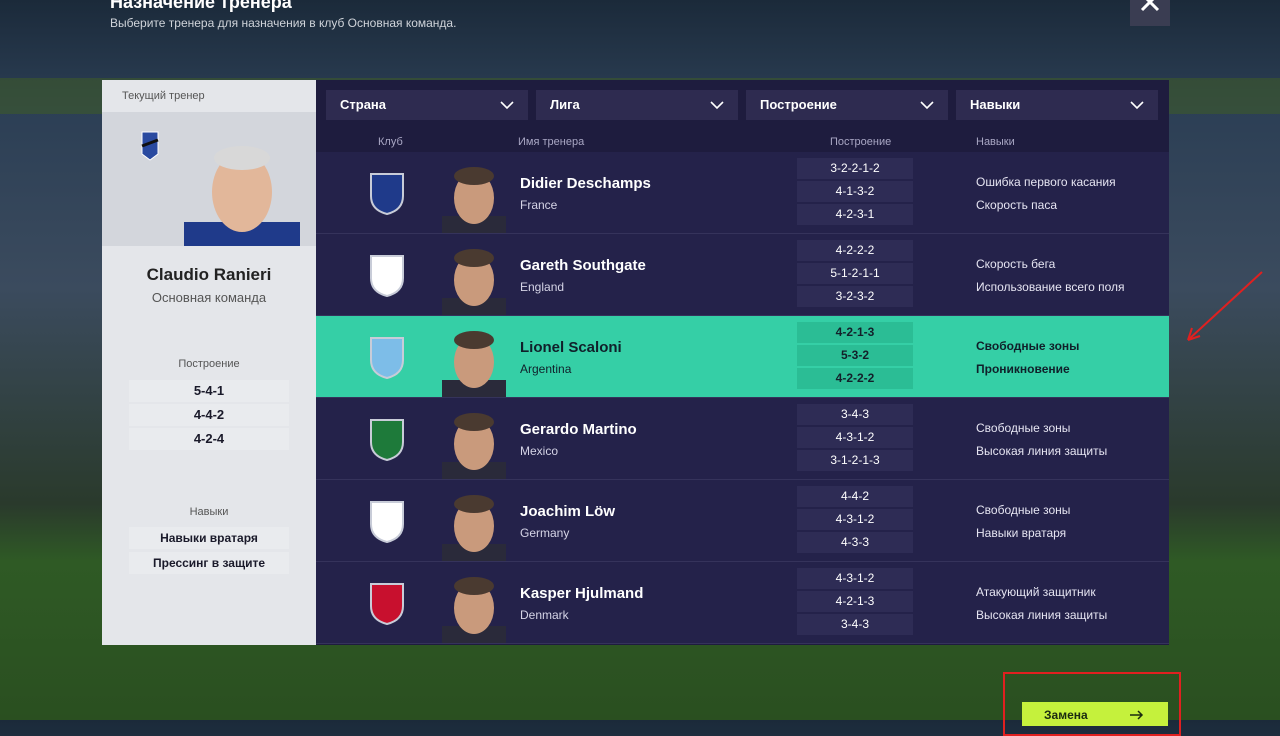  What do you see at coordinates (539, 205) in the screenshot?
I see `coach-country: France` at bounding box center [539, 205].